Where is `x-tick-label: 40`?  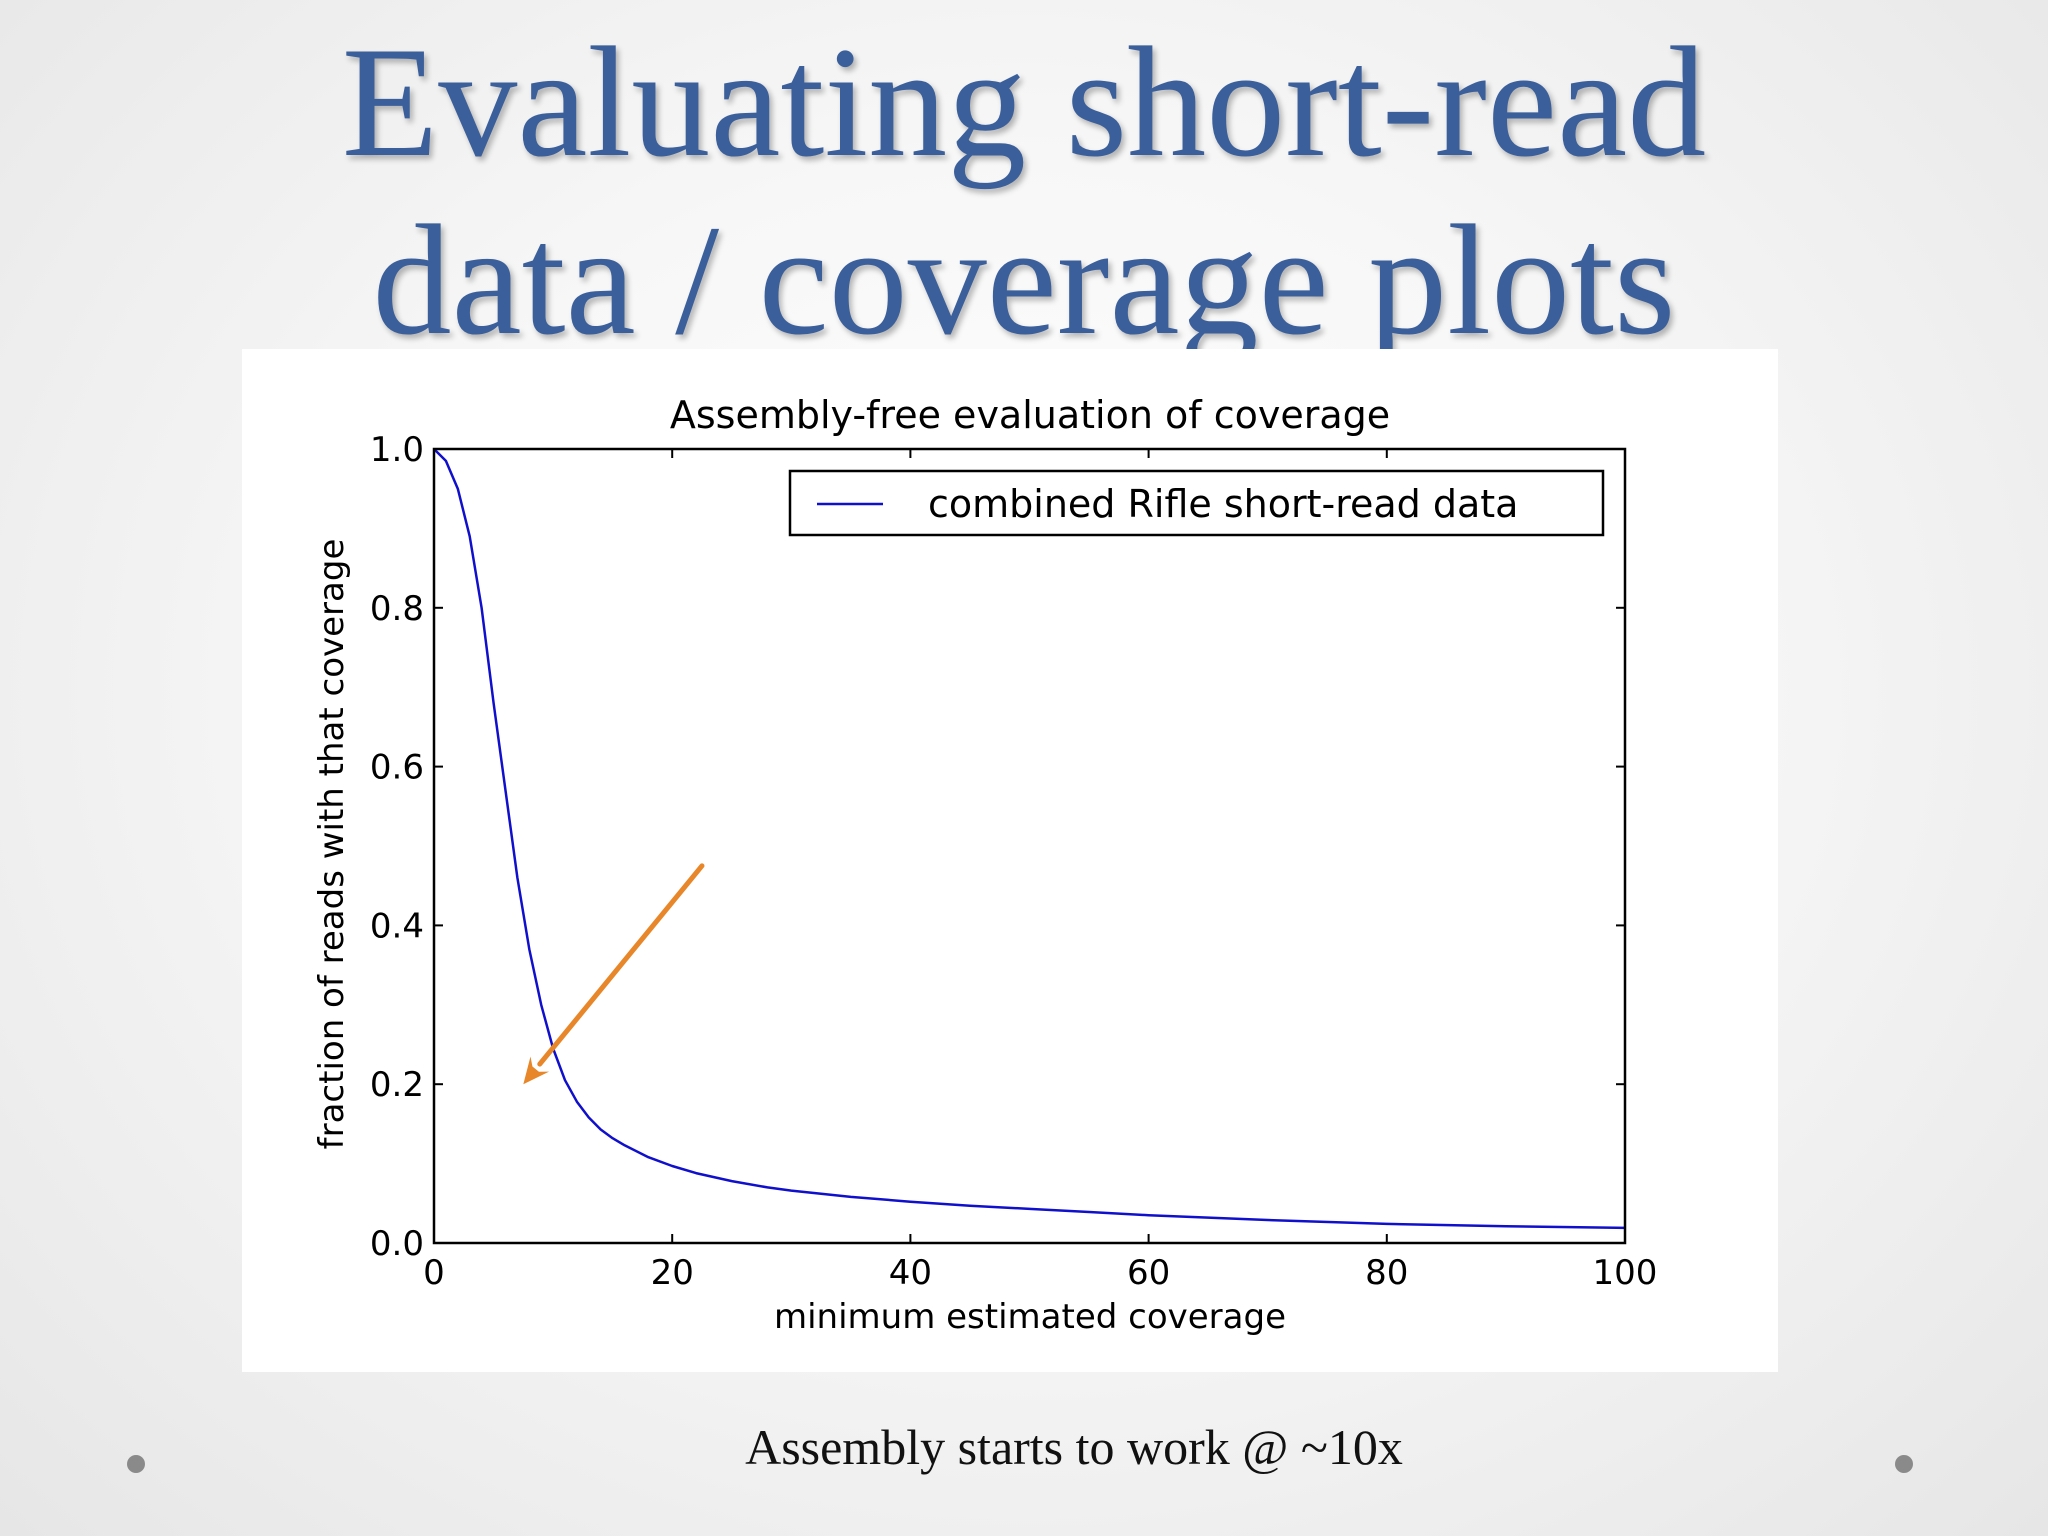
x-tick-label: 40 is located at coordinates (910, 1273).